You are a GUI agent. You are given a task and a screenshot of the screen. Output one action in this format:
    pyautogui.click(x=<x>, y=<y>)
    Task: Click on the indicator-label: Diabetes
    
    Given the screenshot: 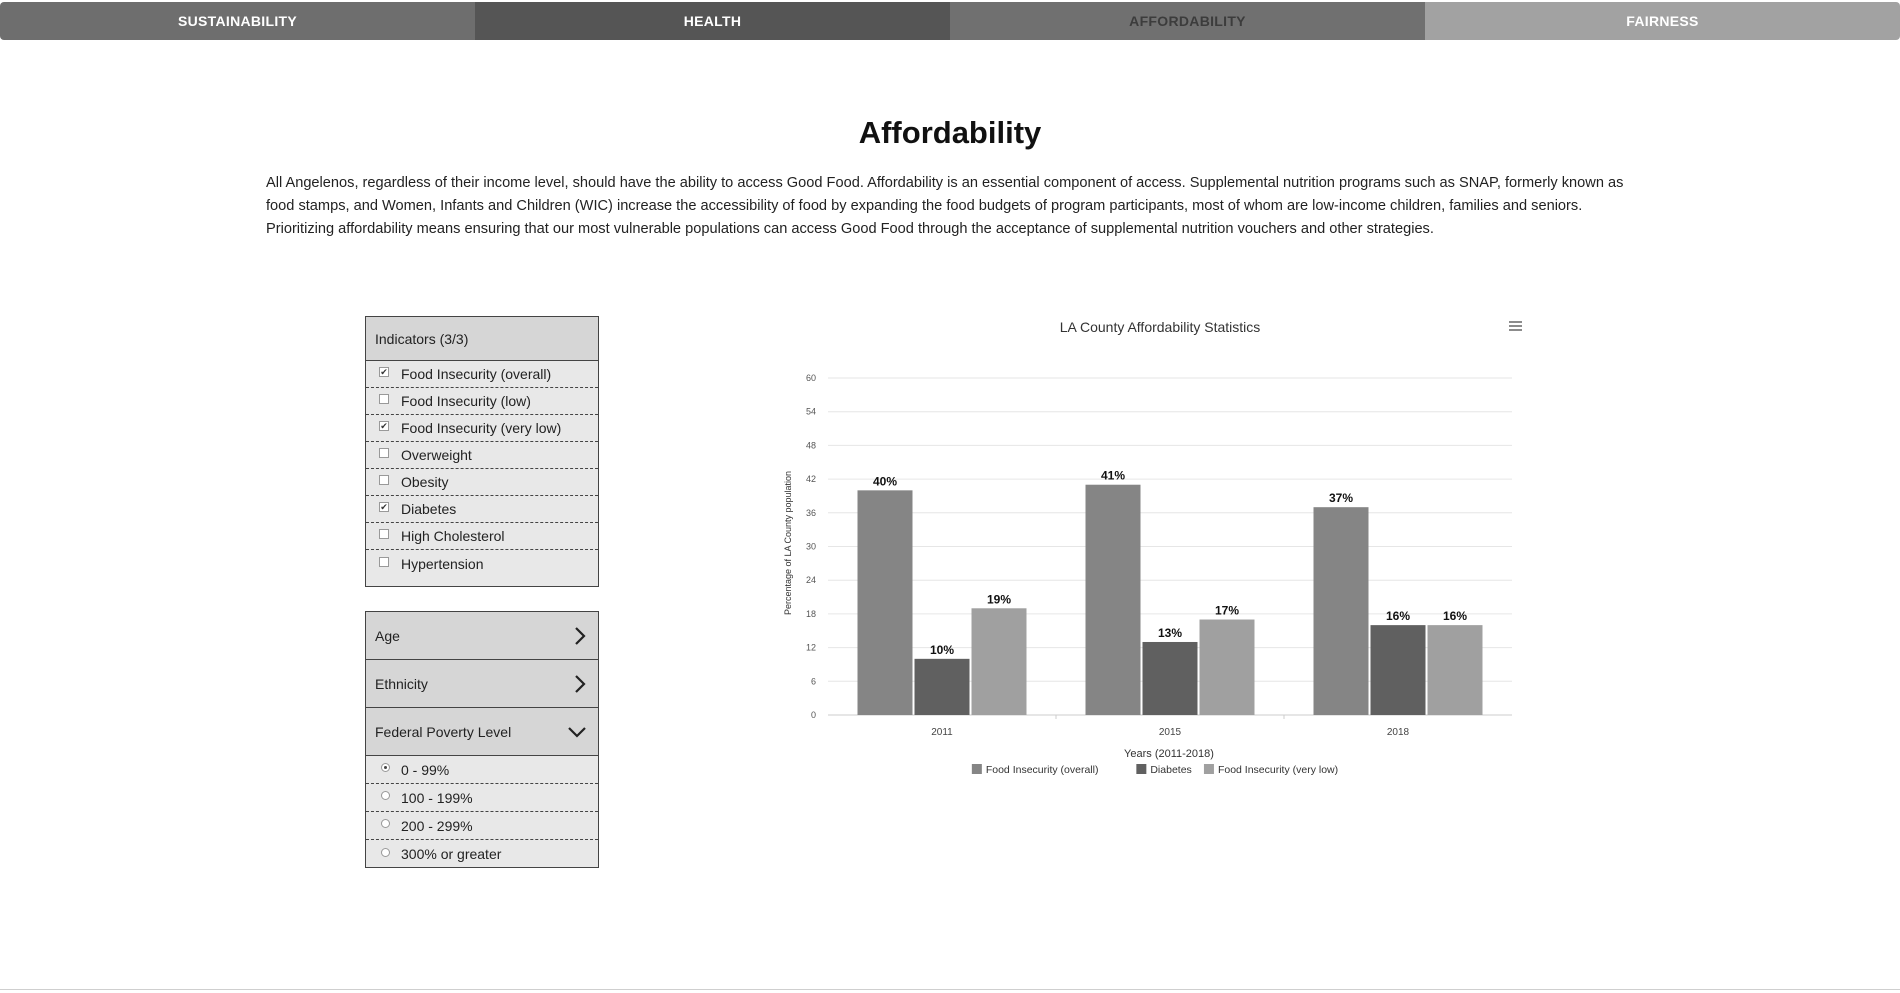 What is the action you would take?
    pyautogui.click(x=429, y=509)
    